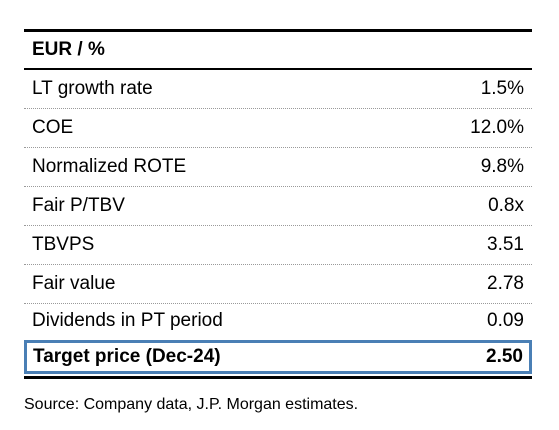 This screenshot has height=430, width=559. Describe the element at coordinates (78, 205) in the screenshot. I see `row-label: Fair P/TBV` at that location.